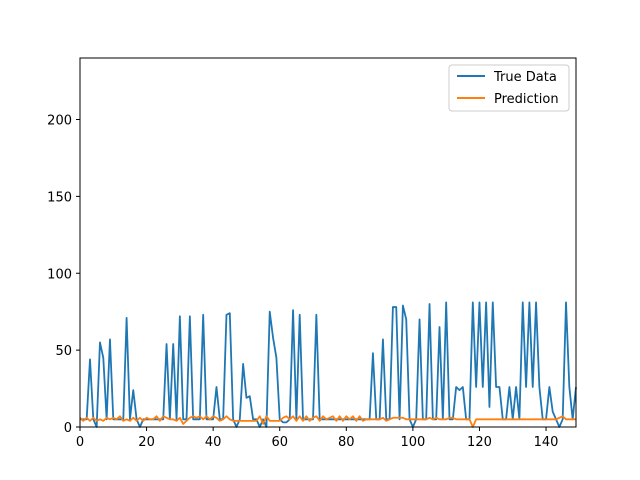 This screenshot has height=480, width=640. I want to click on y-tick-label: 200, so click(59, 121).